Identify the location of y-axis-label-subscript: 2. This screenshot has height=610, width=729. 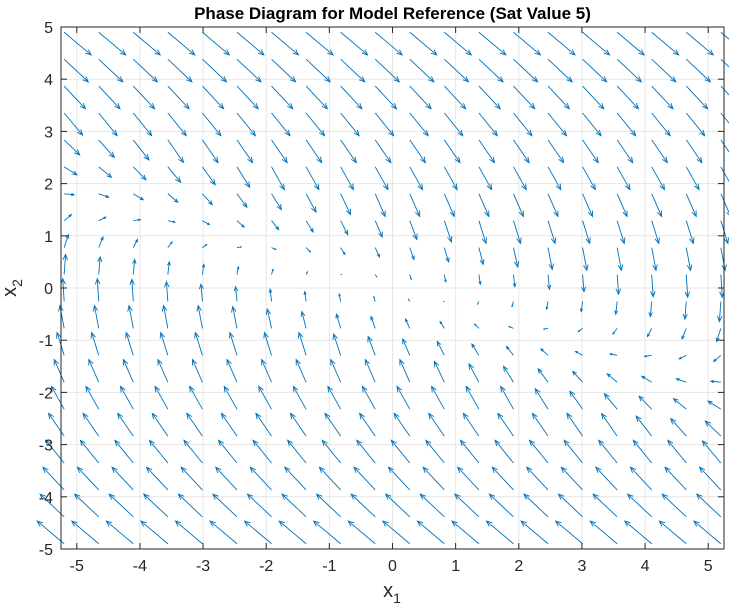
(17, 283).